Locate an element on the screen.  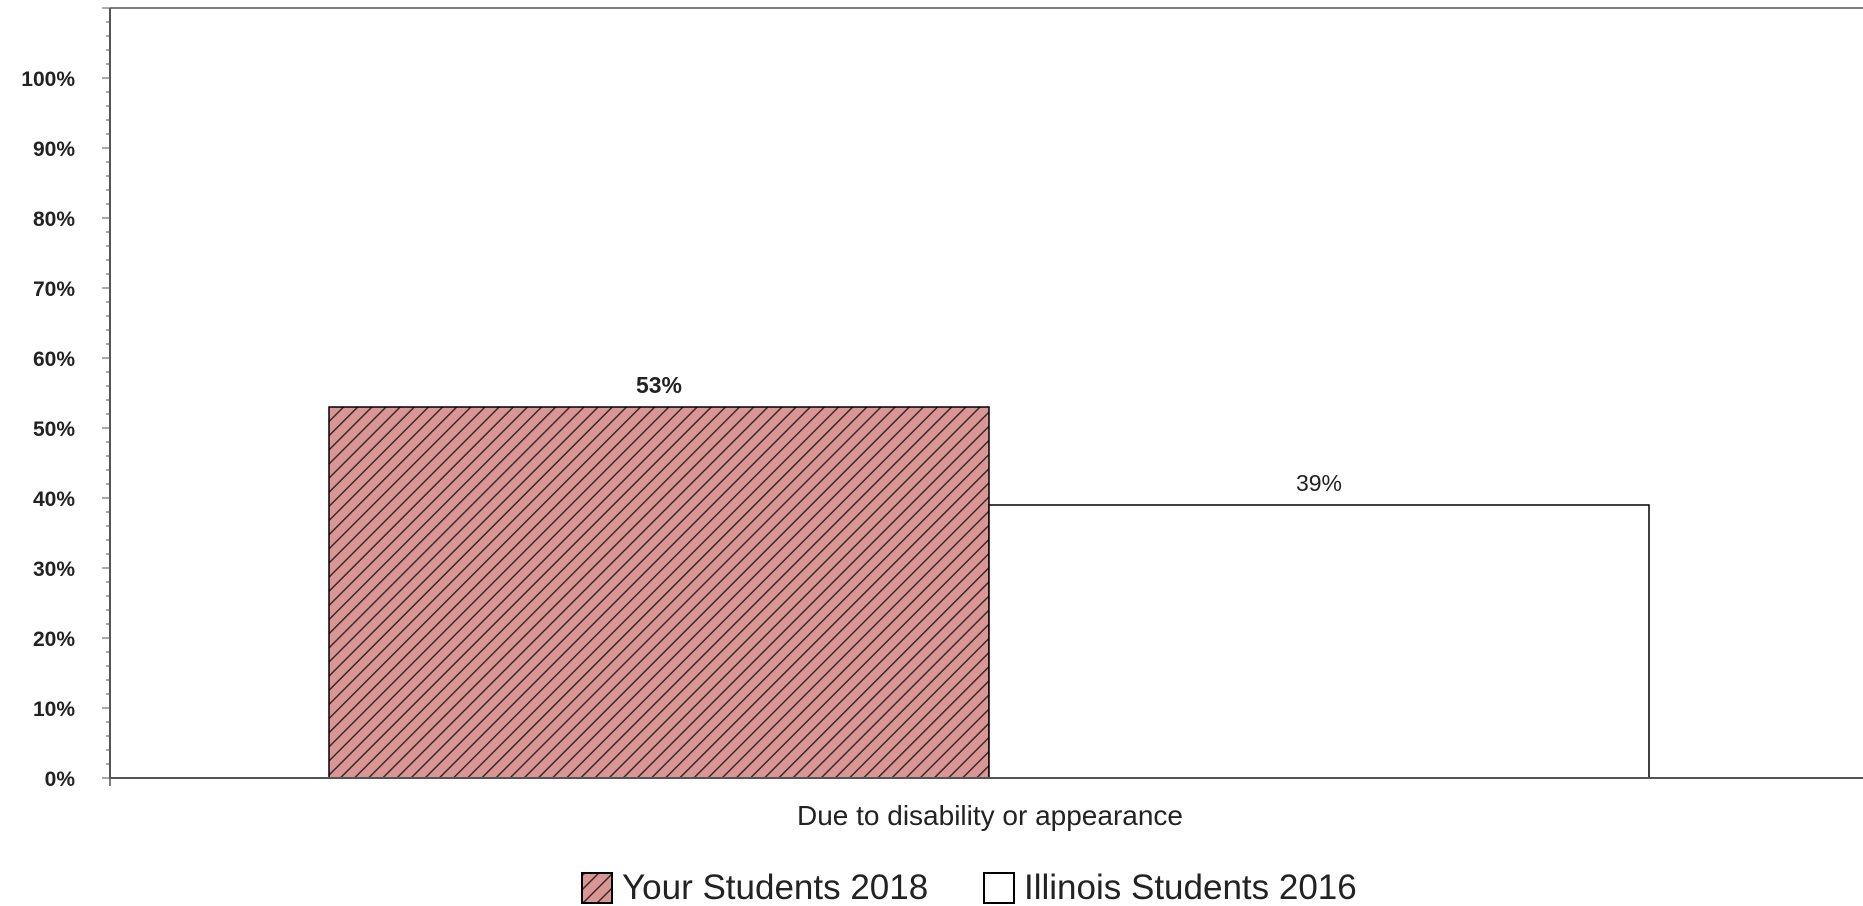
y-tick-label: 60% is located at coordinates (54, 359).